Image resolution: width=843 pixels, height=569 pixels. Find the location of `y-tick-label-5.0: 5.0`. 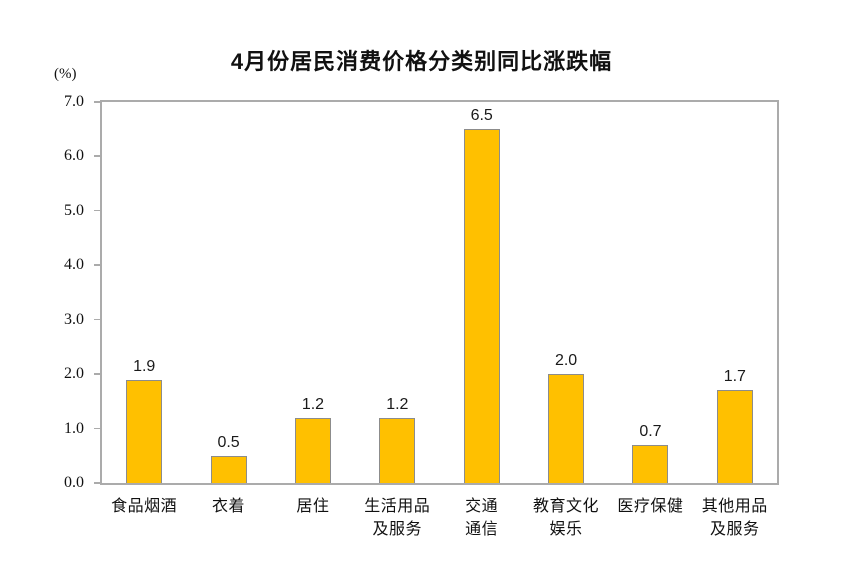

y-tick-label-5.0: 5.0 is located at coordinates (74, 210).